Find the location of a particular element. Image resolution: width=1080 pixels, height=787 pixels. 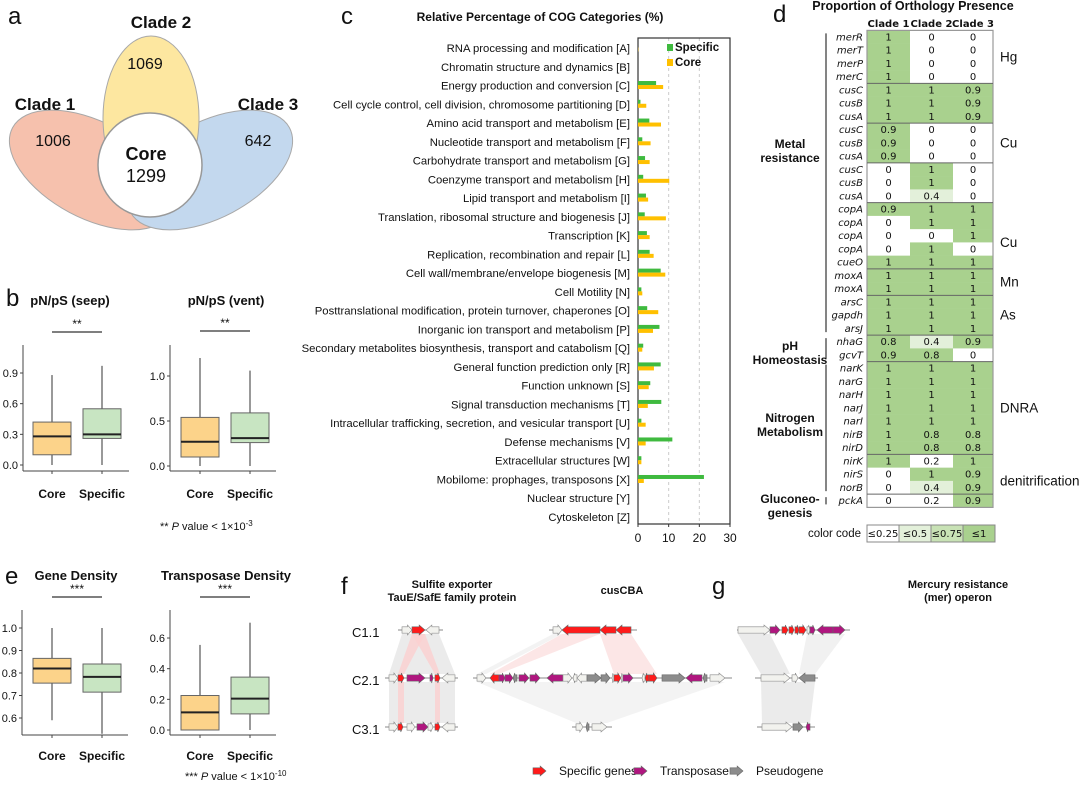

row-label-c1: C1.1 is located at coordinates (365, 632).